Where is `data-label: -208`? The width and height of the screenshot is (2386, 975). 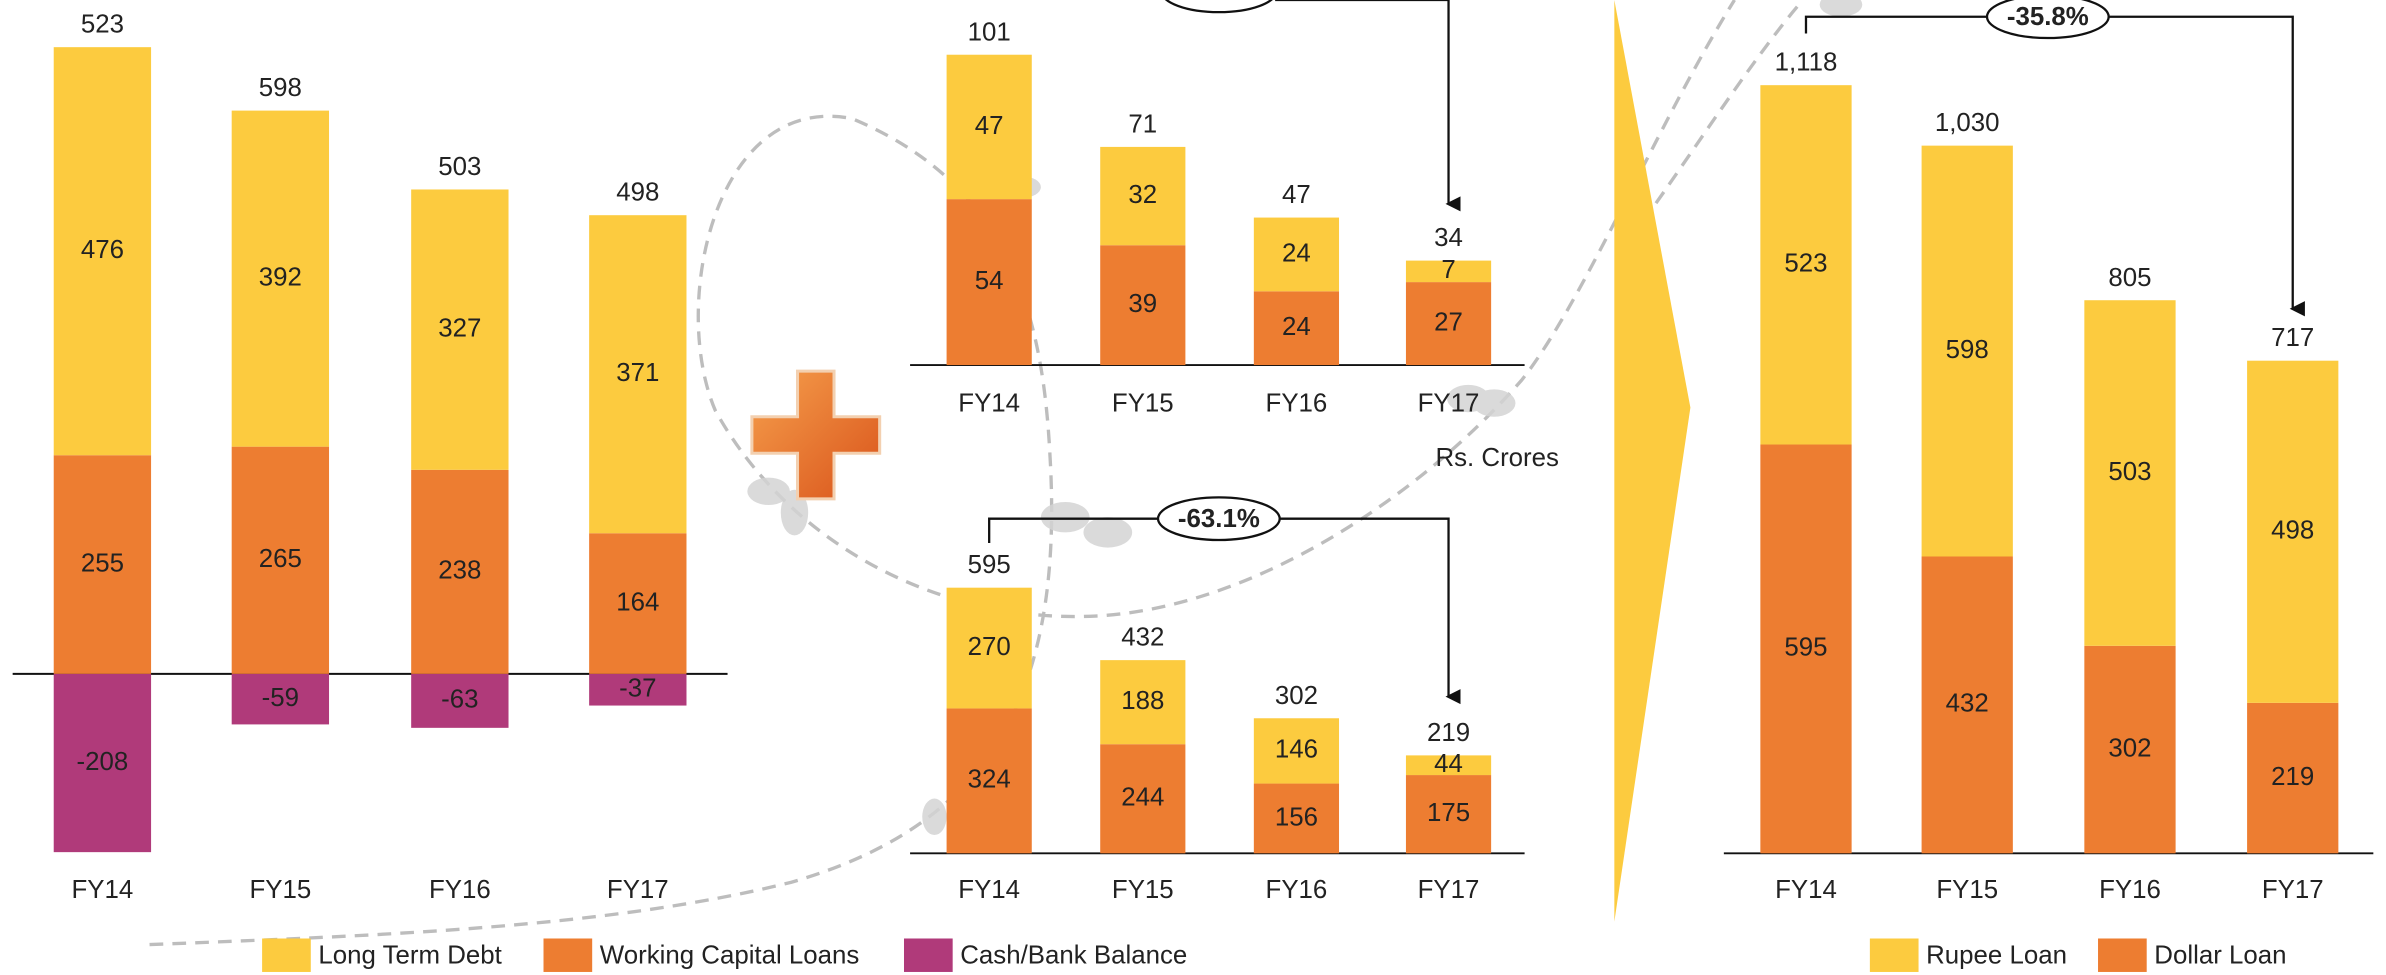 data-label: -208 is located at coordinates (103, 762).